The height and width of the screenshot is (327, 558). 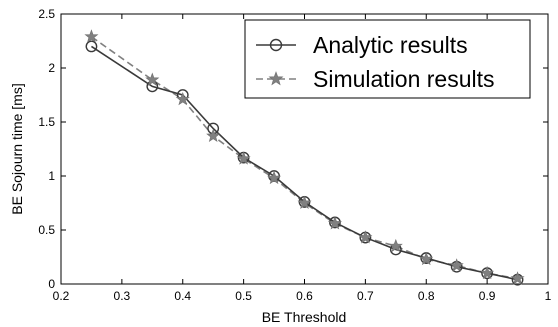 What do you see at coordinates (182, 296) in the screenshot?
I see `x-tick-label: 0.4` at bounding box center [182, 296].